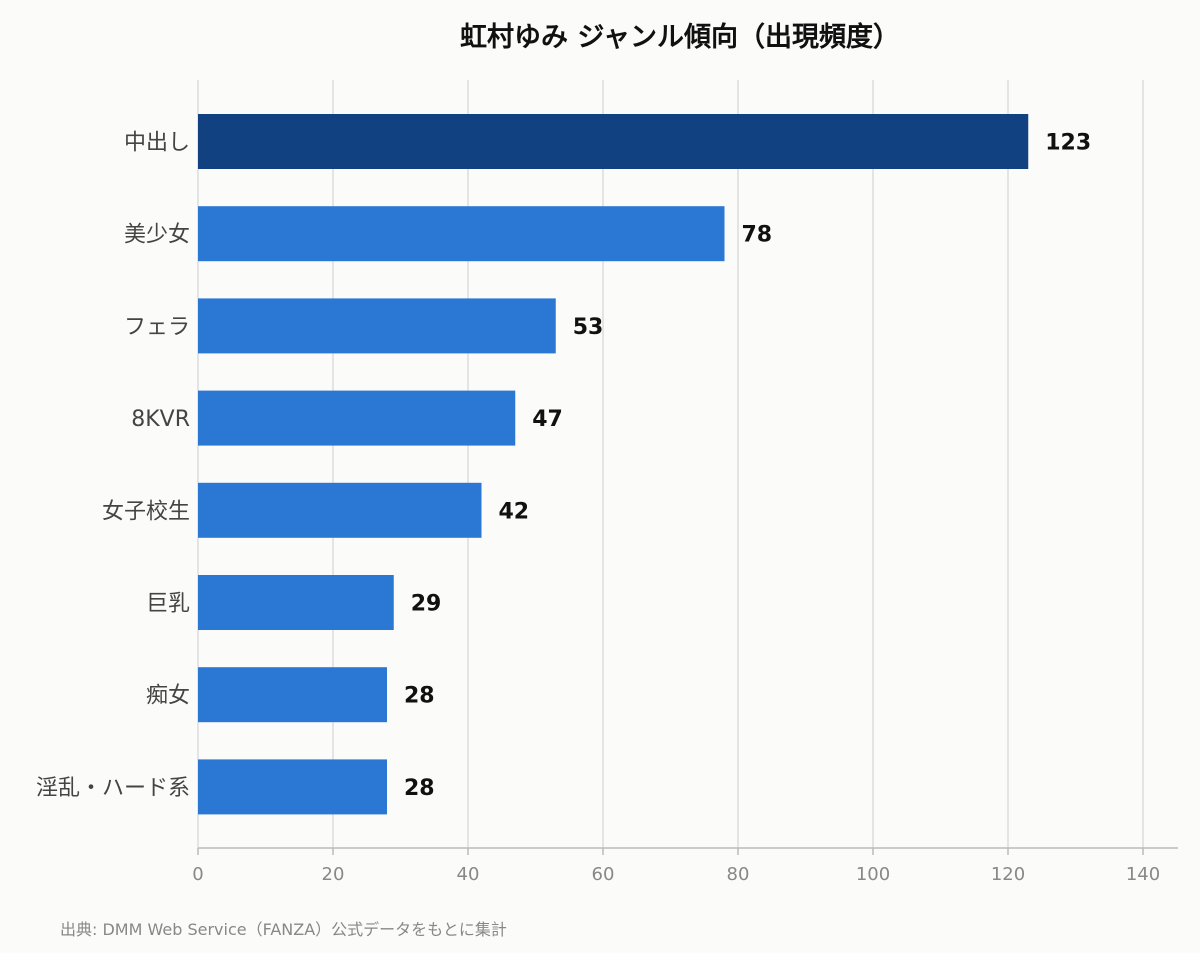 This screenshot has width=1200, height=953. Describe the element at coordinates (333, 874) in the screenshot. I see `x-tick-label: 20` at that location.